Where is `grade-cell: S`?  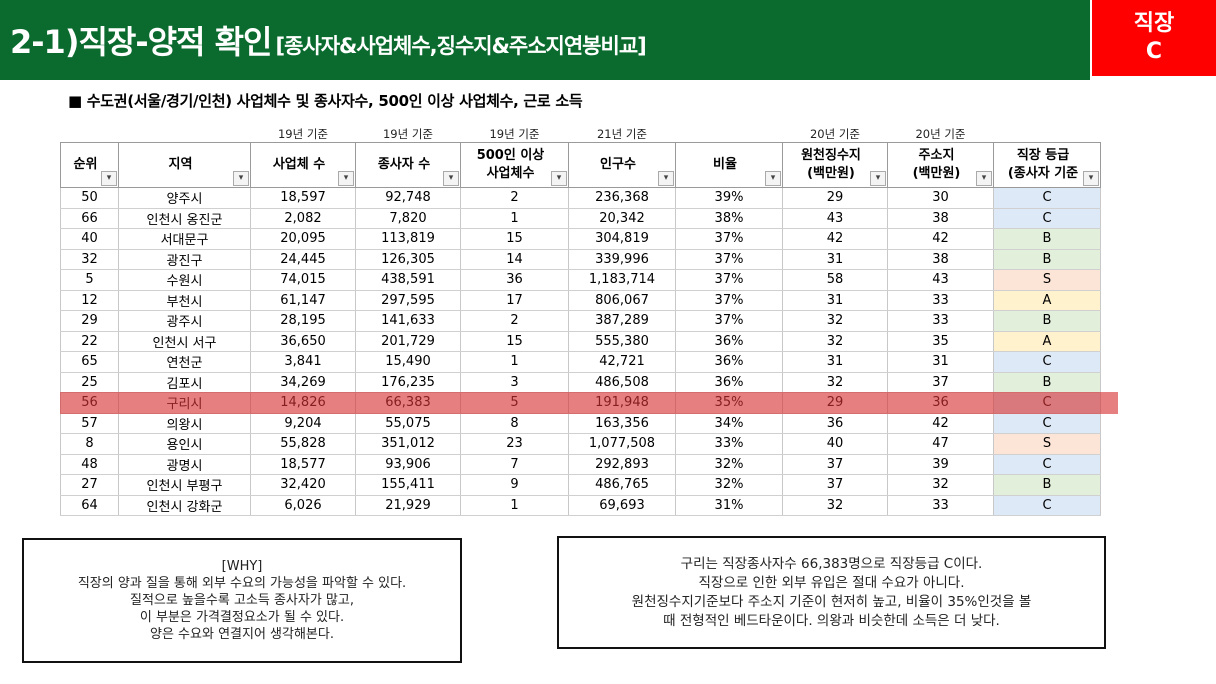 grade-cell: S is located at coordinates (1047, 444).